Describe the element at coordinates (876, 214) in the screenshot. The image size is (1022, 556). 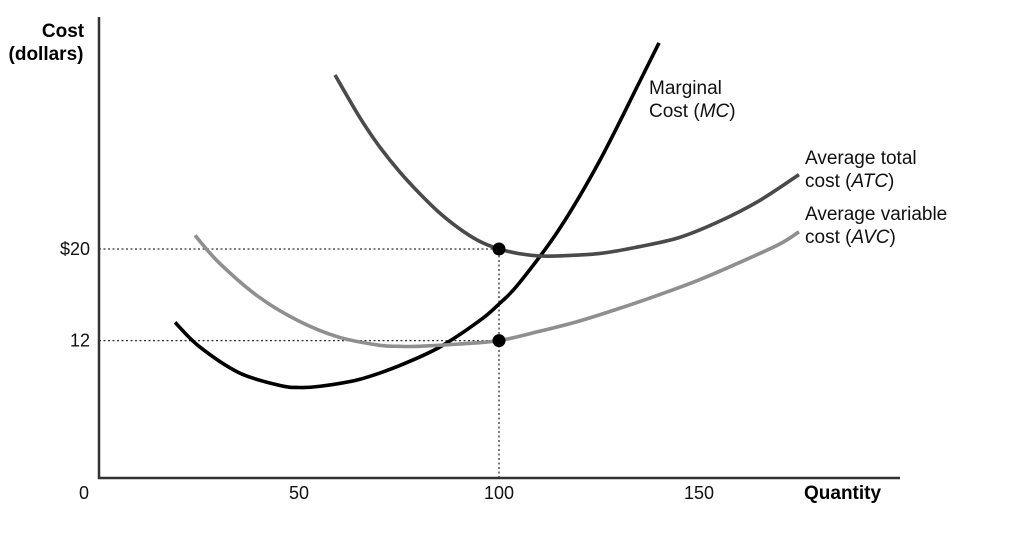
I see `avc-label-line1: Average variable` at that location.